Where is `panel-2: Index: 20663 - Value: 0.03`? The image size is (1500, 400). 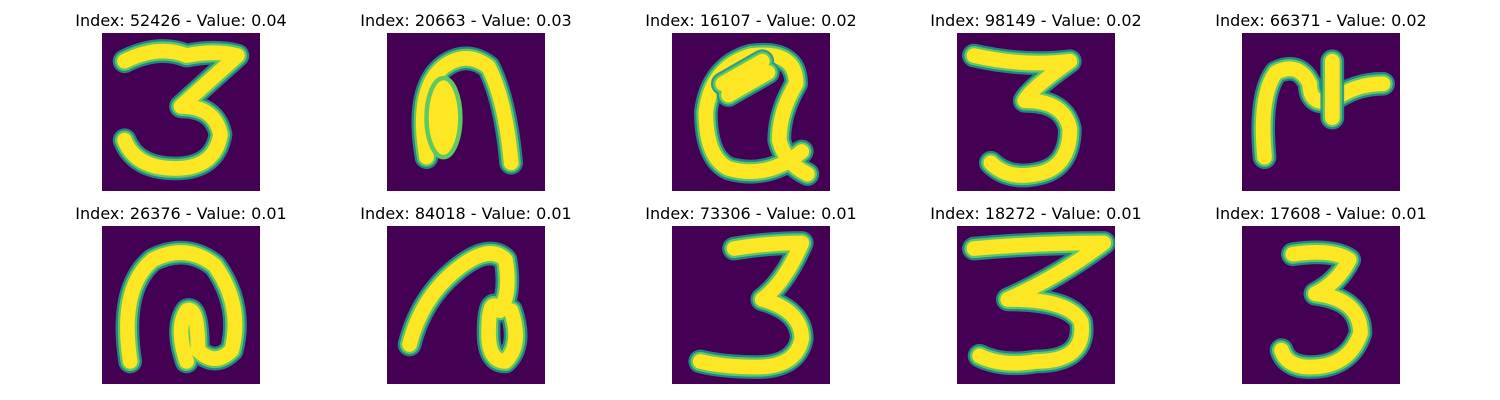
panel-2: Index: 20663 - Value: 0.03 is located at coordinates (466, 105).